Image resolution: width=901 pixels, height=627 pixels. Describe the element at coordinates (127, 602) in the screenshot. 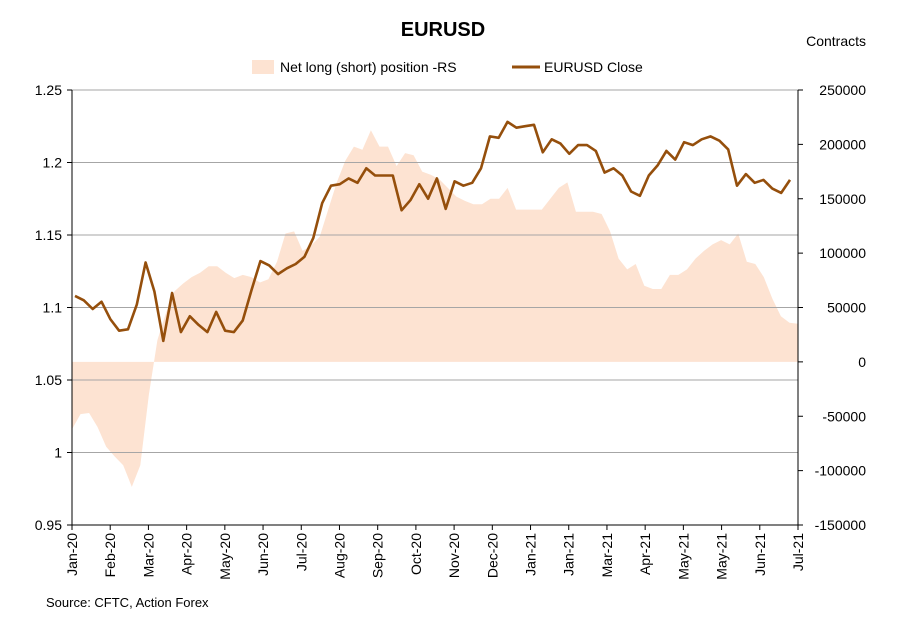

I see `source-note: Source: CFTC, Action Forex` at that location.